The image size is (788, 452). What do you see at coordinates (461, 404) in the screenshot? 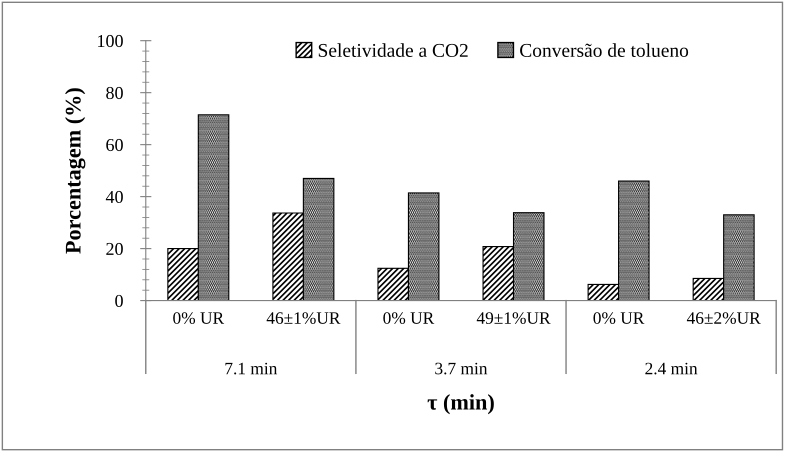
I see `x-axis-title: τ (min)` at bounding box center [461, 404].